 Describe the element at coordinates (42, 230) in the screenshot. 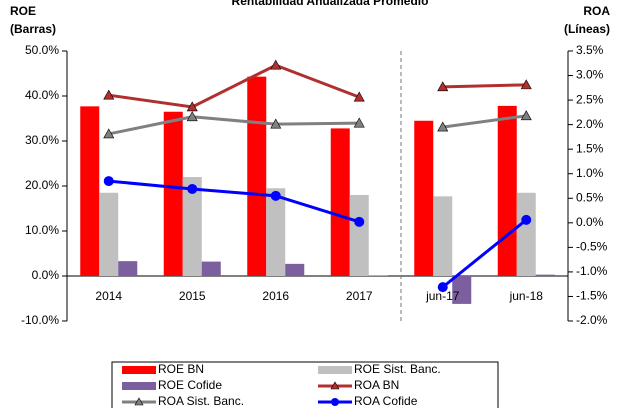

I see `y-tick-label: 10.0%` at that location.